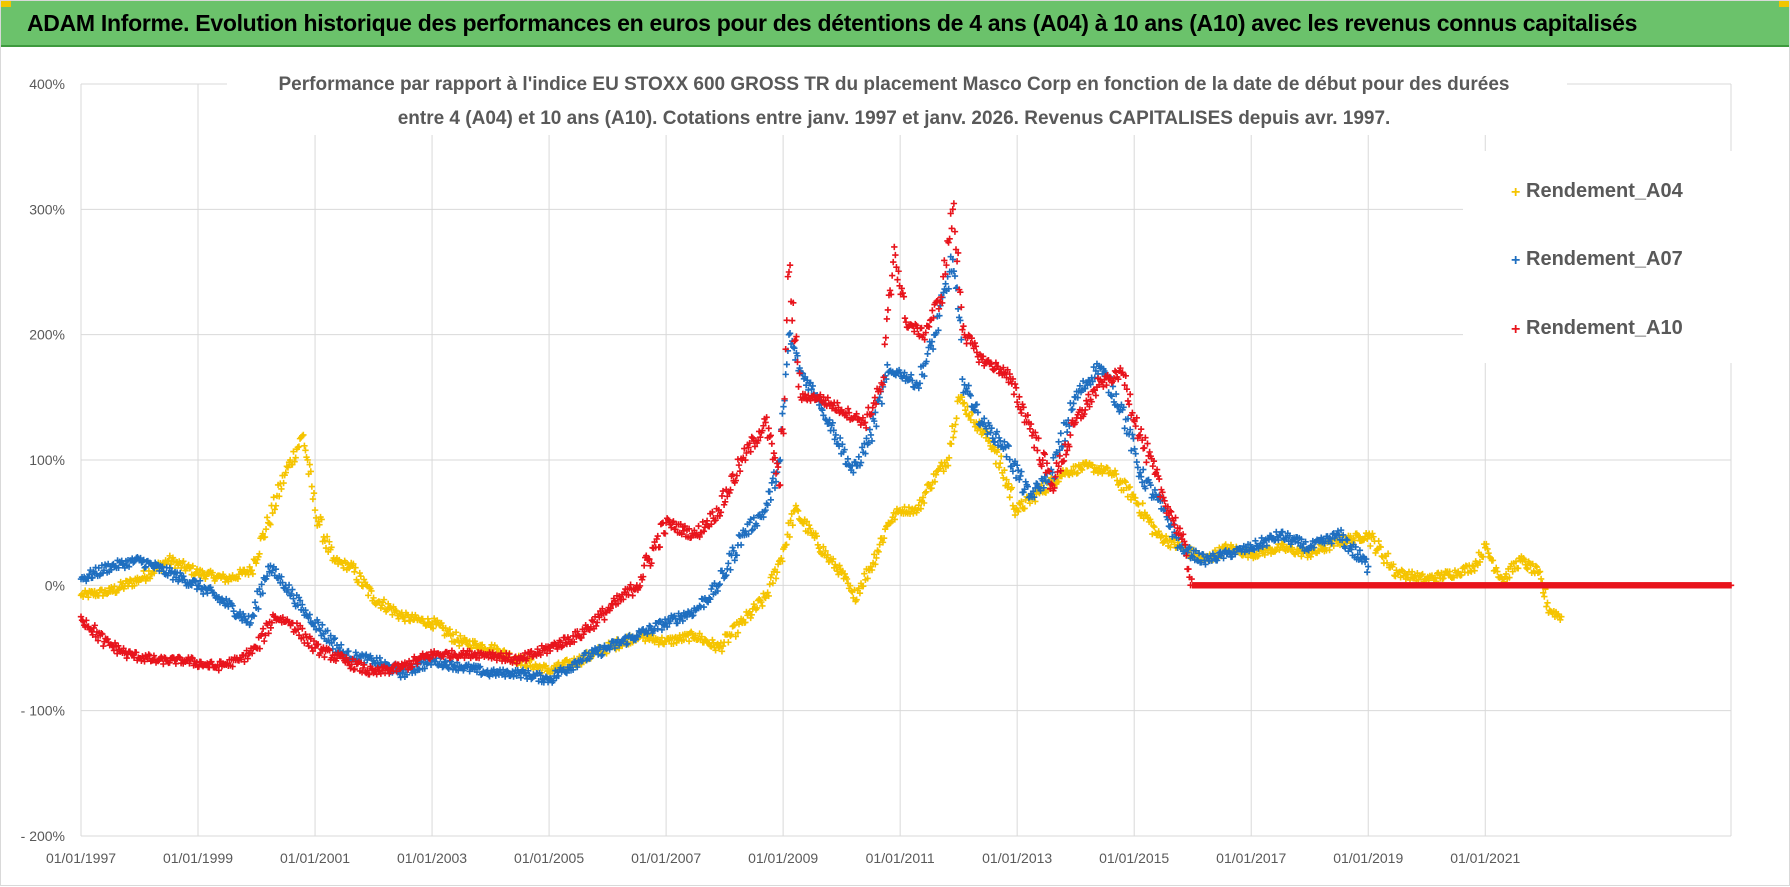  Describe the element at coordinates (783, 858) in the screenshot. I see `x-tick-label: 01/01/2009` at that location.